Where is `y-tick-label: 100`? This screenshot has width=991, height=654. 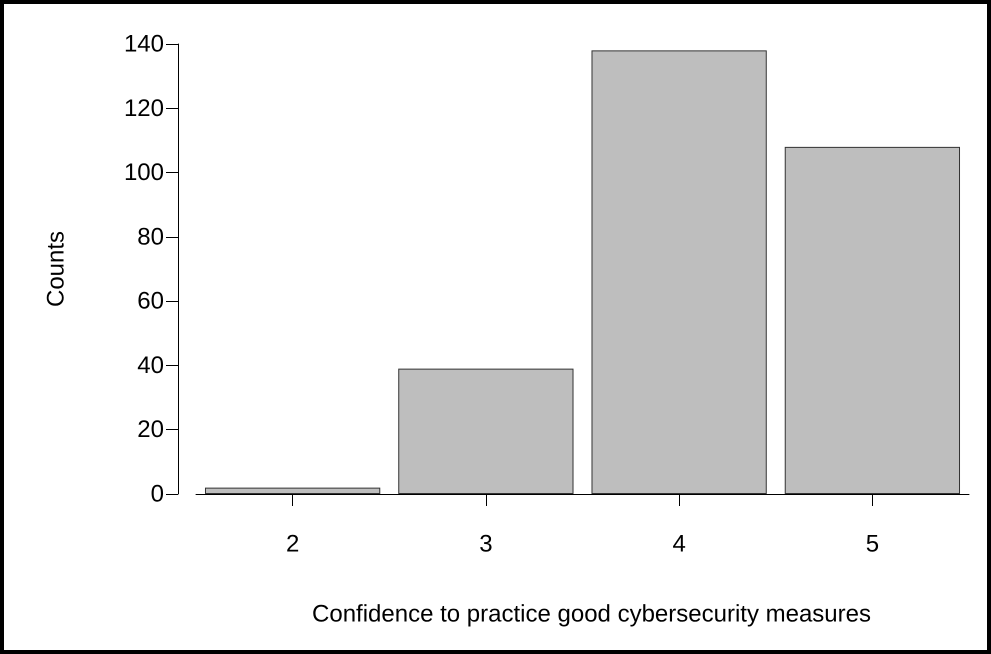
y-tick-label: 100 is located at coordinates (144, 172).